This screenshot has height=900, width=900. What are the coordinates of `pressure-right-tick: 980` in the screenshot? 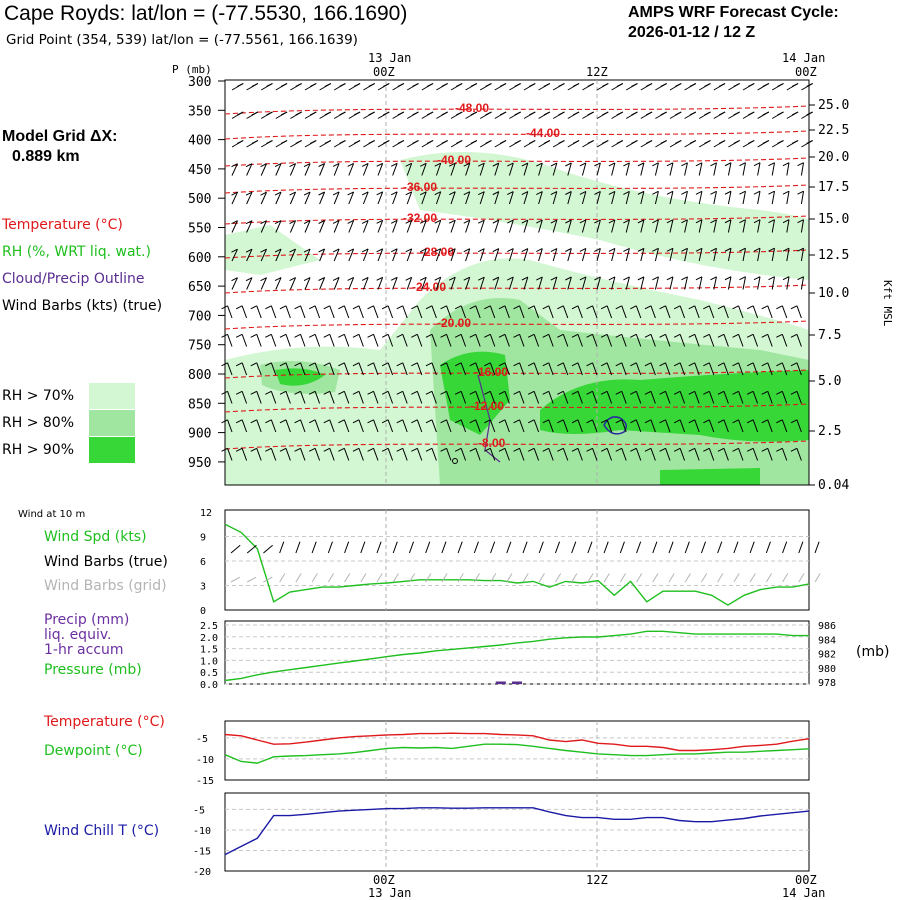 It's located at (827, 669).